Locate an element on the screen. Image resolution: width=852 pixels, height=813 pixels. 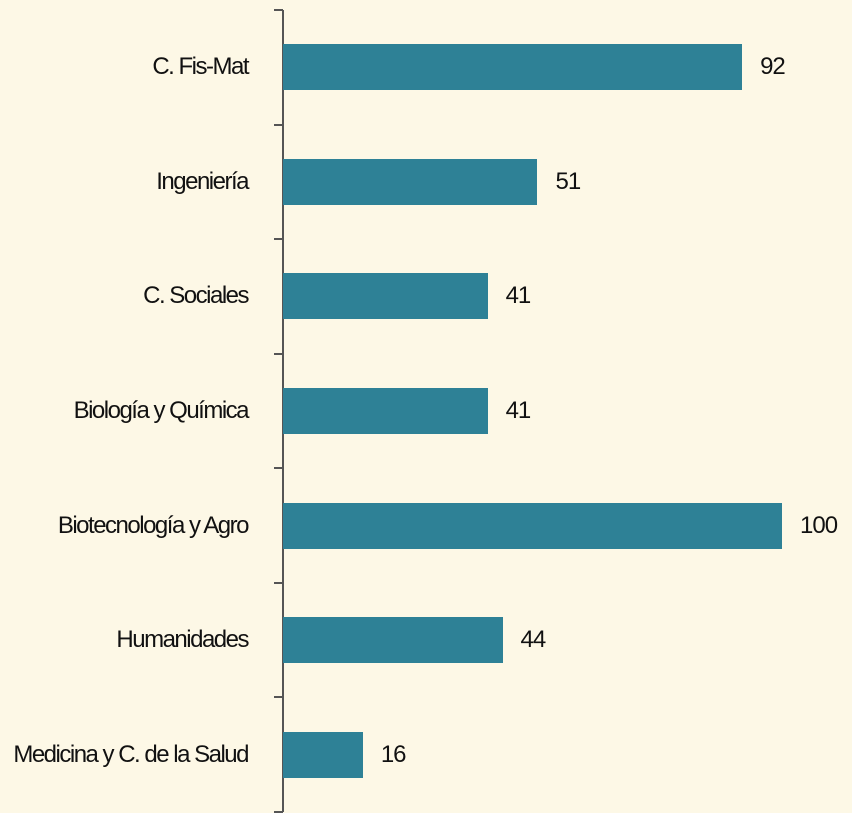
category-label: C. Sociales is located at coordinates (196, 296).